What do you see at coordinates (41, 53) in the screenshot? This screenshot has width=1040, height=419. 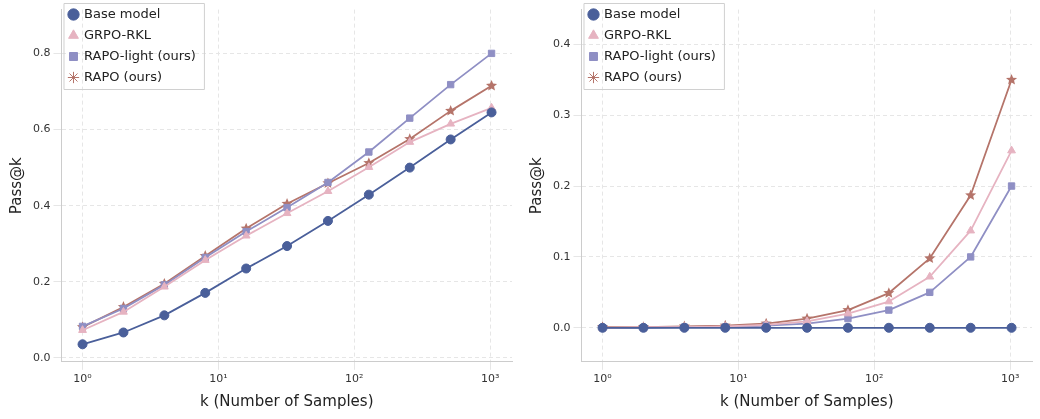 I see `y-tick-label: 0.8` at bounding box center [41, 53].